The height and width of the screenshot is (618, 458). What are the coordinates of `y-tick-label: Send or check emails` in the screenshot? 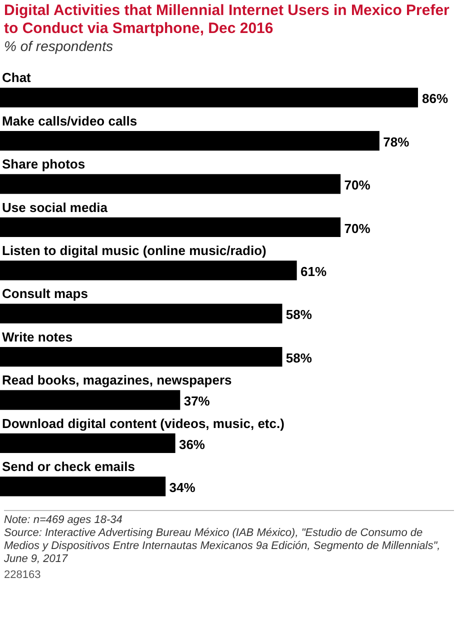 It's located at (68, 466).